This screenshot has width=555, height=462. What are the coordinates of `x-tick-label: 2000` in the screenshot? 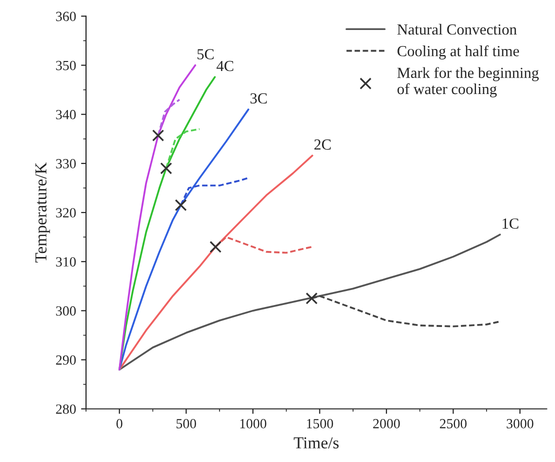 It's located at (386, 423).